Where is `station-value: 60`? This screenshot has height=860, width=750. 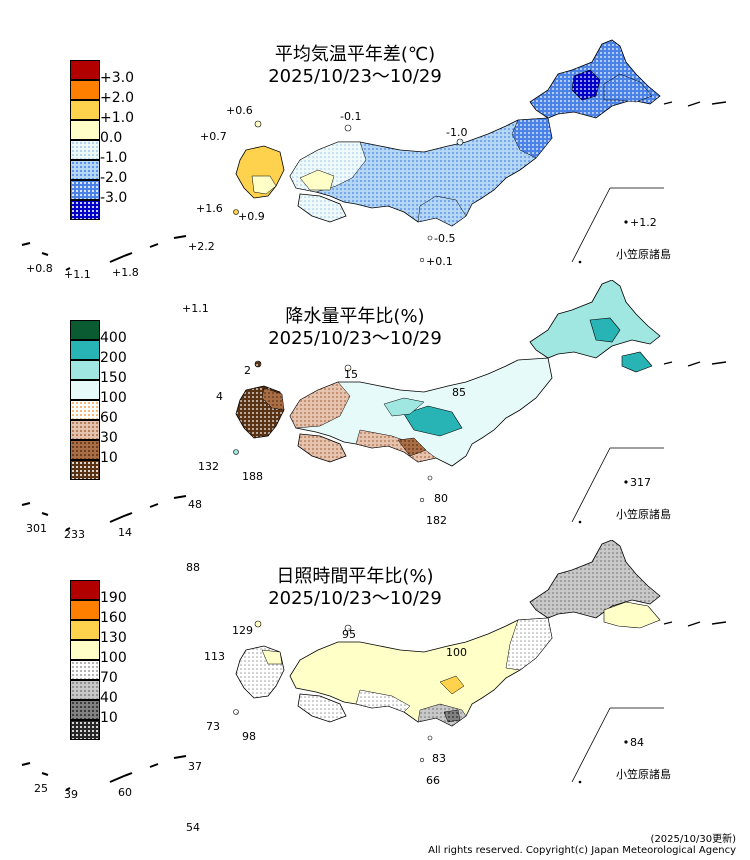
station-value: 60 is located at coordinates (125, 792).